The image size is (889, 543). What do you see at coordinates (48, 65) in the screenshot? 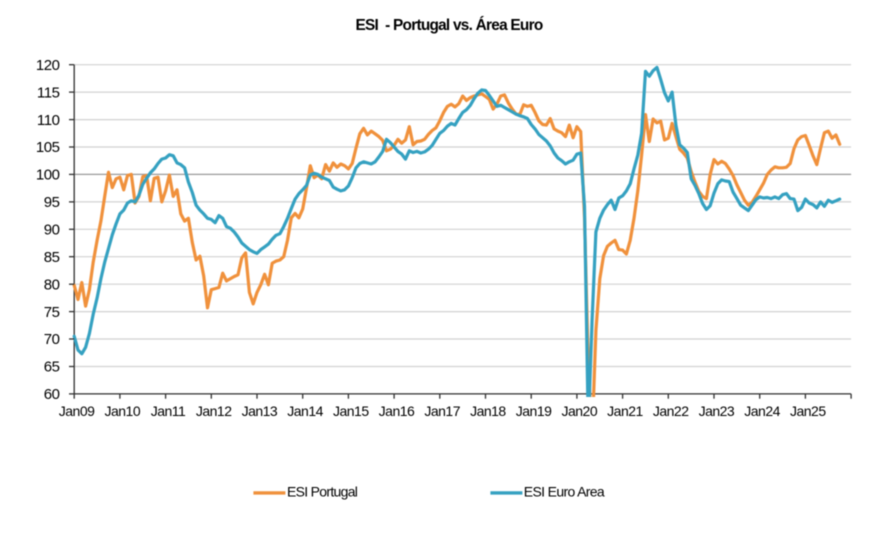
I see `svg-text: 120` at bounding box center [48, 65].